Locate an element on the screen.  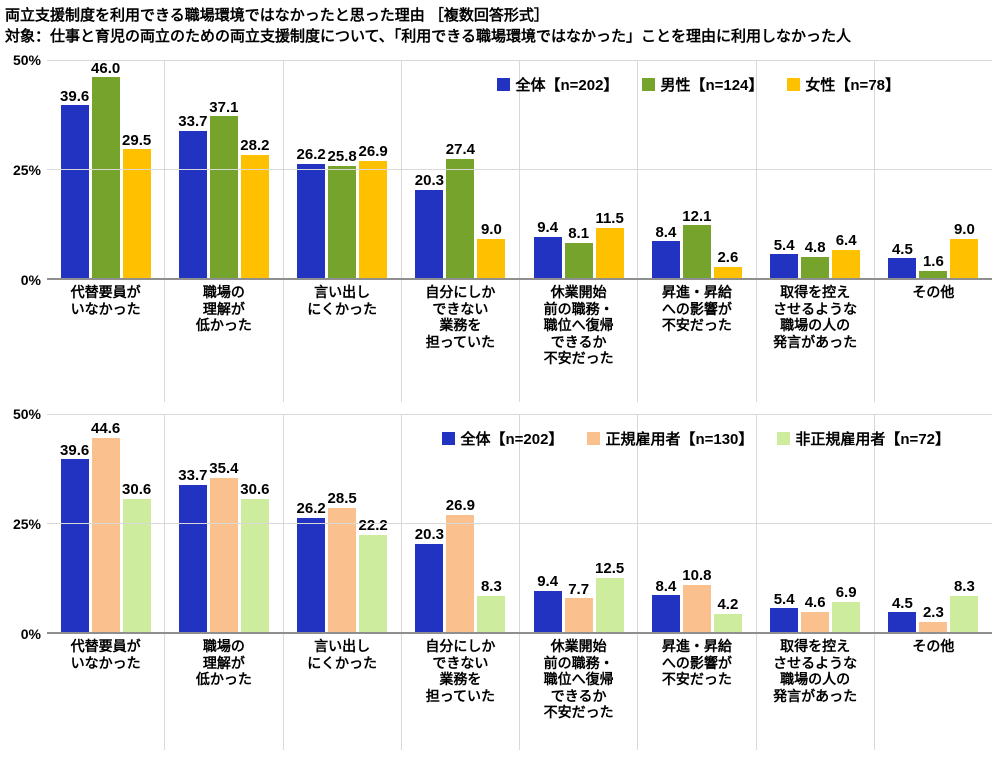
bar-value-label: 39.6 is located at coordinates (75, 96).